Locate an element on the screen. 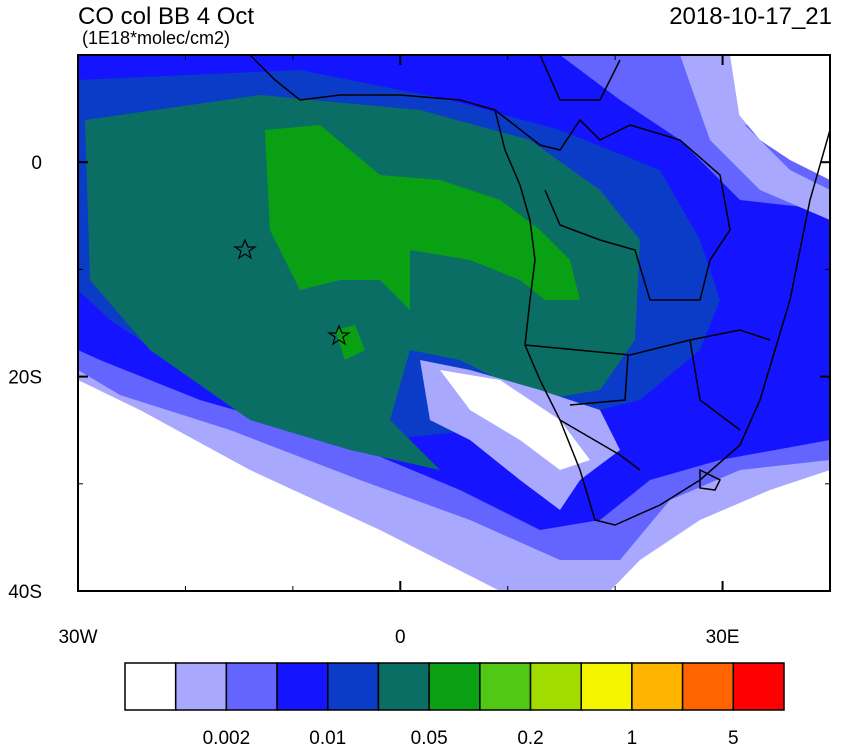 Image resolution: width=850 pixels, height=752 pixels. colorbar-label: 0.002 is located at coordinates (227, 737).